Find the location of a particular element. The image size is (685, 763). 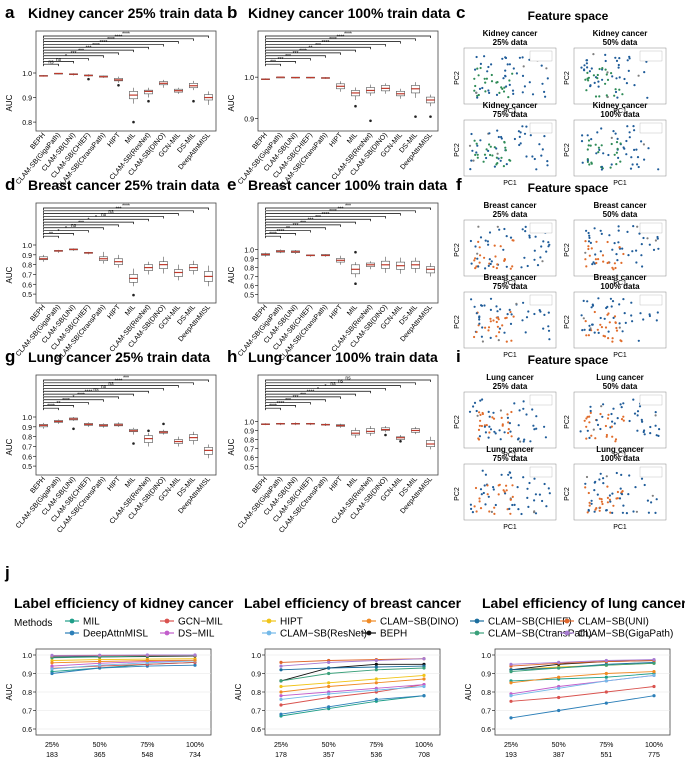

sig-label-g: * is located at coordinates (74, 398).